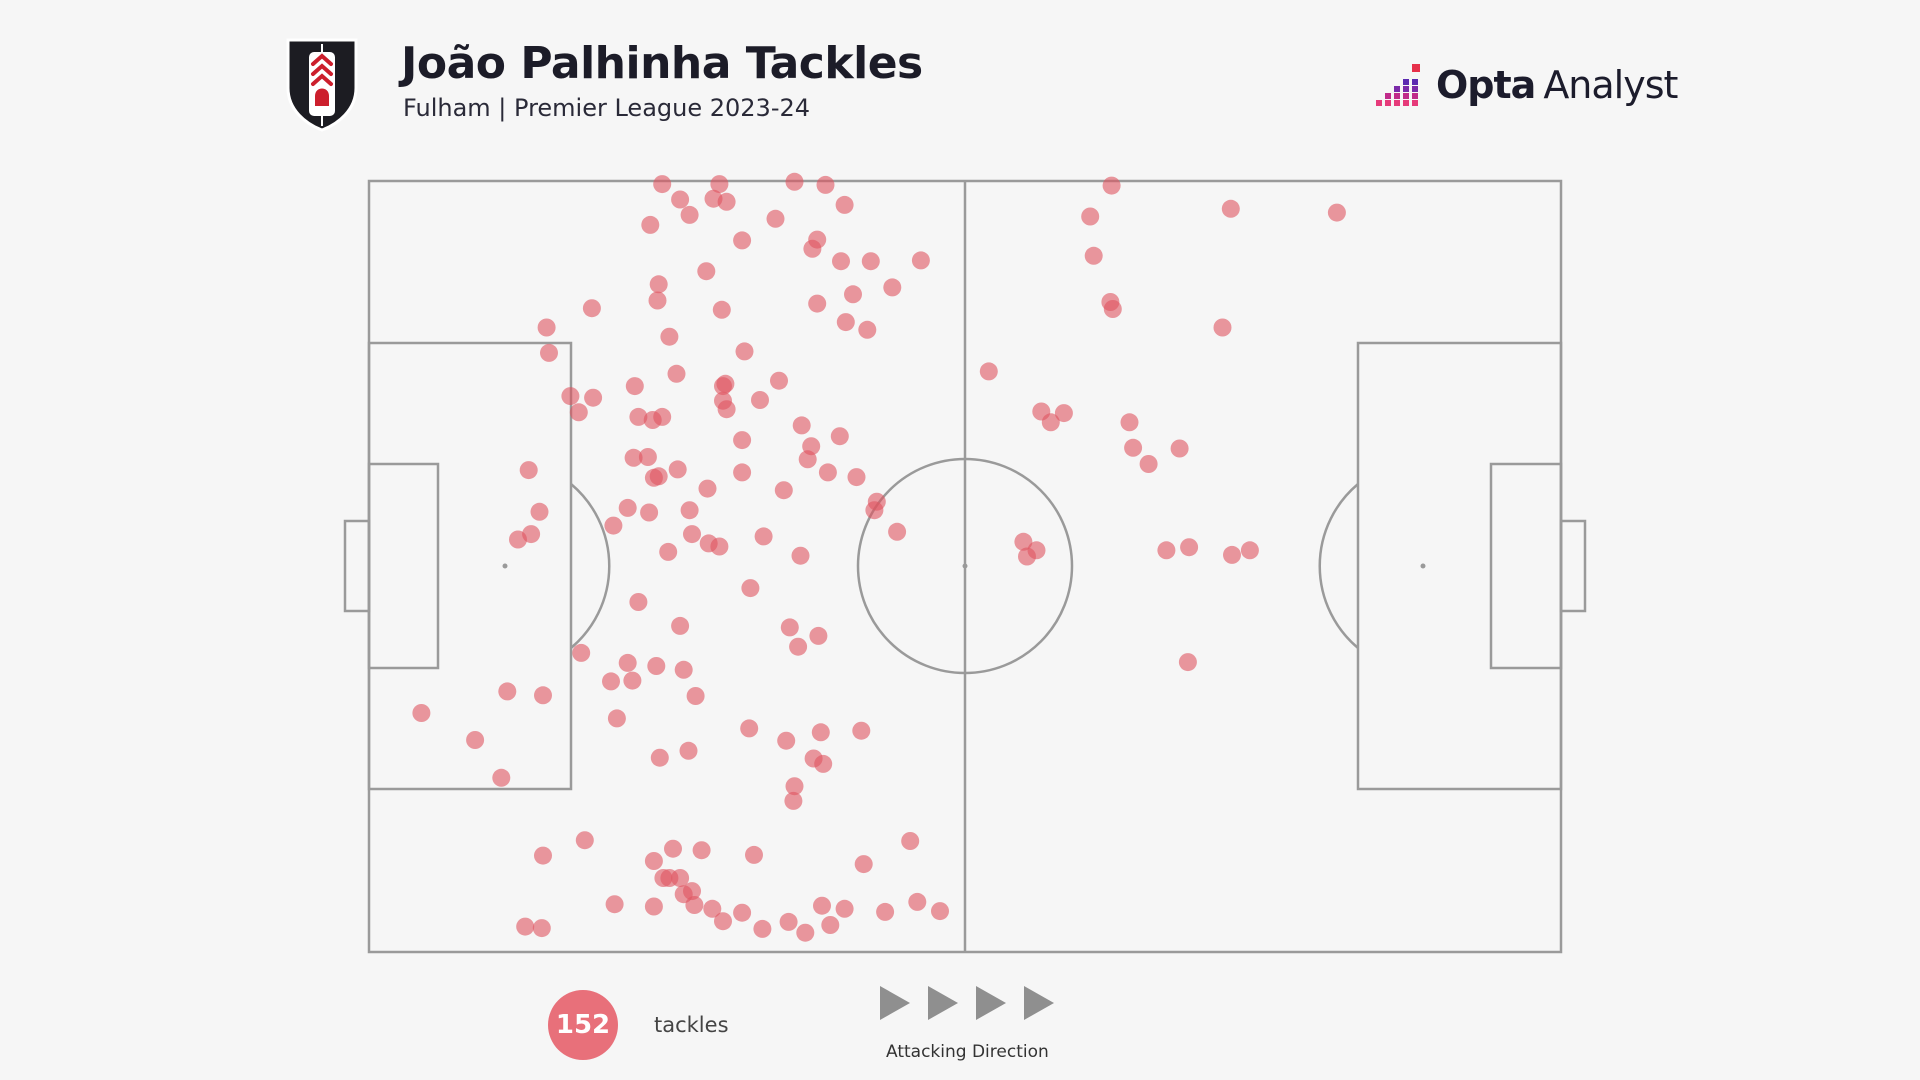 Image resolution: width=1920 pixels, height=1080 pixels. What do you see at coordinates (1573, 566) in the screenshot?
I see `right-goal` at bounding box center [1573, 566].